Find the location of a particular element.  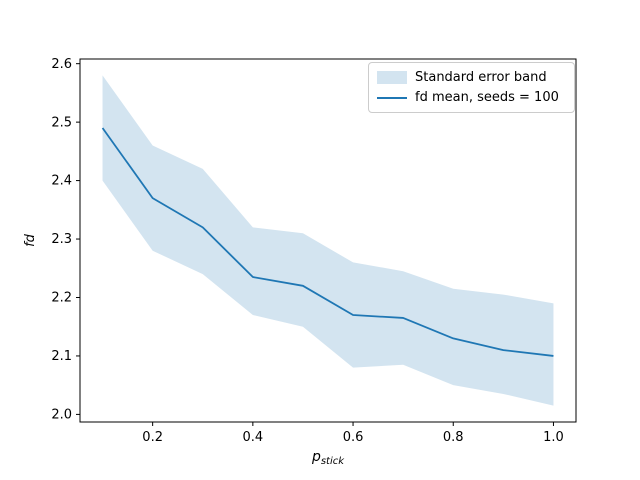

legend-label-band: Standard error band is located at coordinates (481, 77).